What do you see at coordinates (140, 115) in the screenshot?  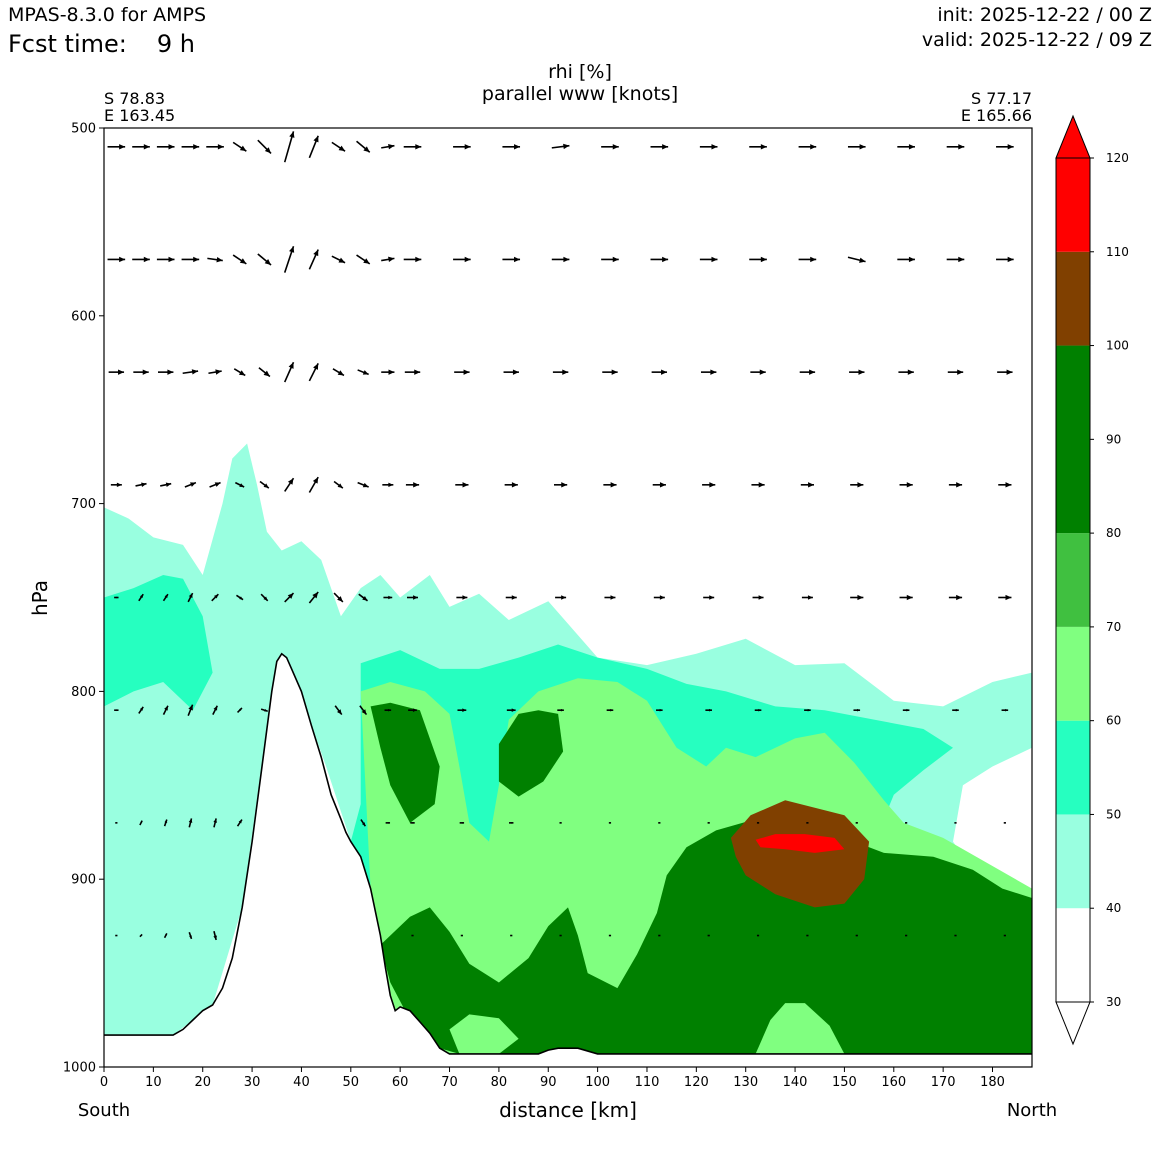 I see `left-longitude: E 163.45` at bounding box center [140, 115].